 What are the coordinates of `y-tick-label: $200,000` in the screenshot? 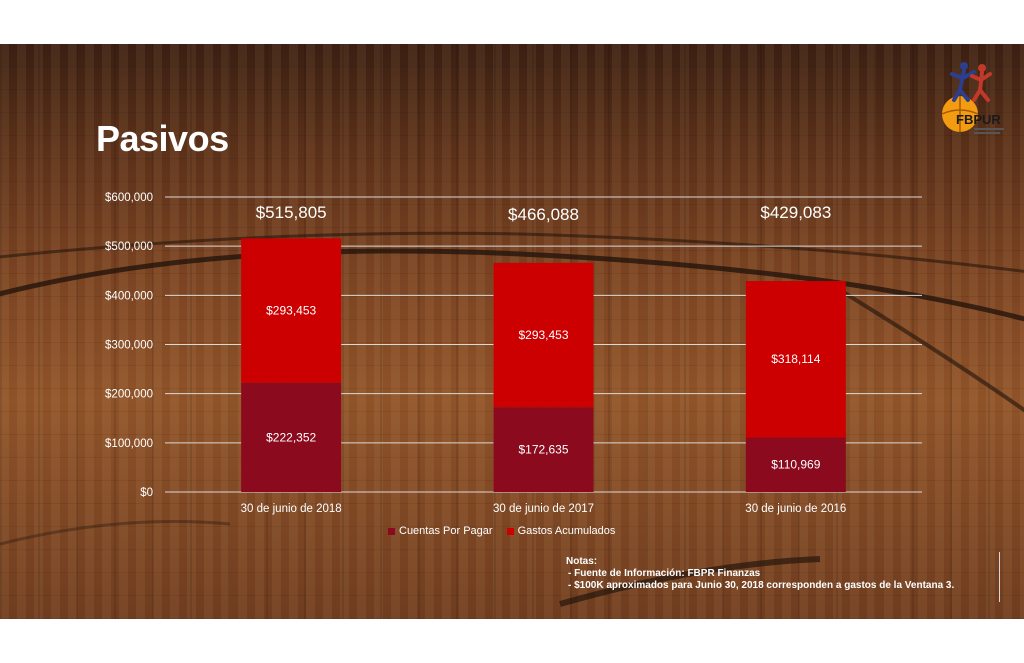 It's located at (129, 395).